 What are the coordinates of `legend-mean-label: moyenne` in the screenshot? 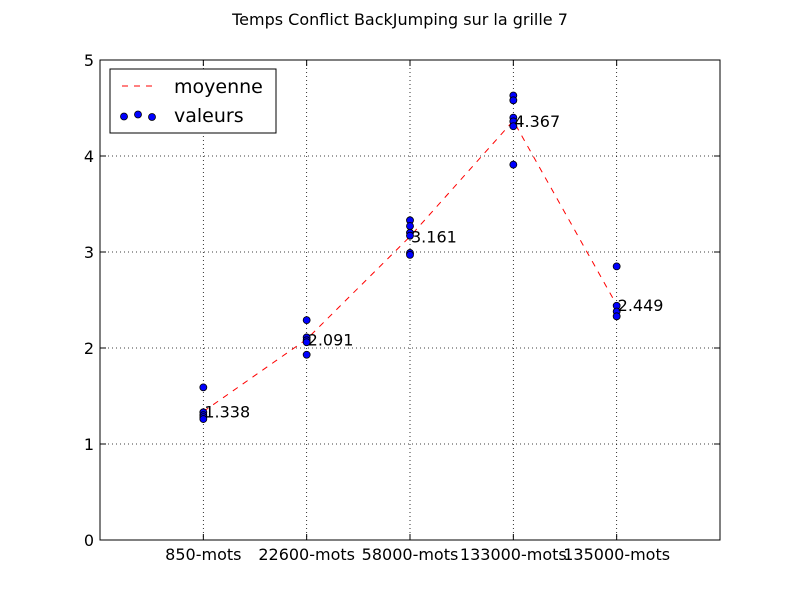 It's located at (218, 87).